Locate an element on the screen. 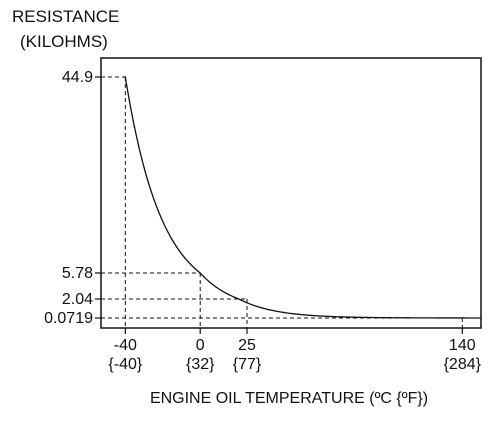  y-tick-label: 2.04 is located at coordinates (77, 299).